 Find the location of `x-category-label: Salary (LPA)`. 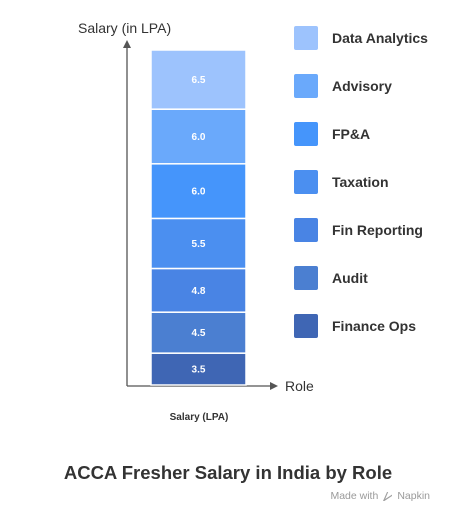

x-category-label: Salary (LPA) is located at coordinates (199, 417).